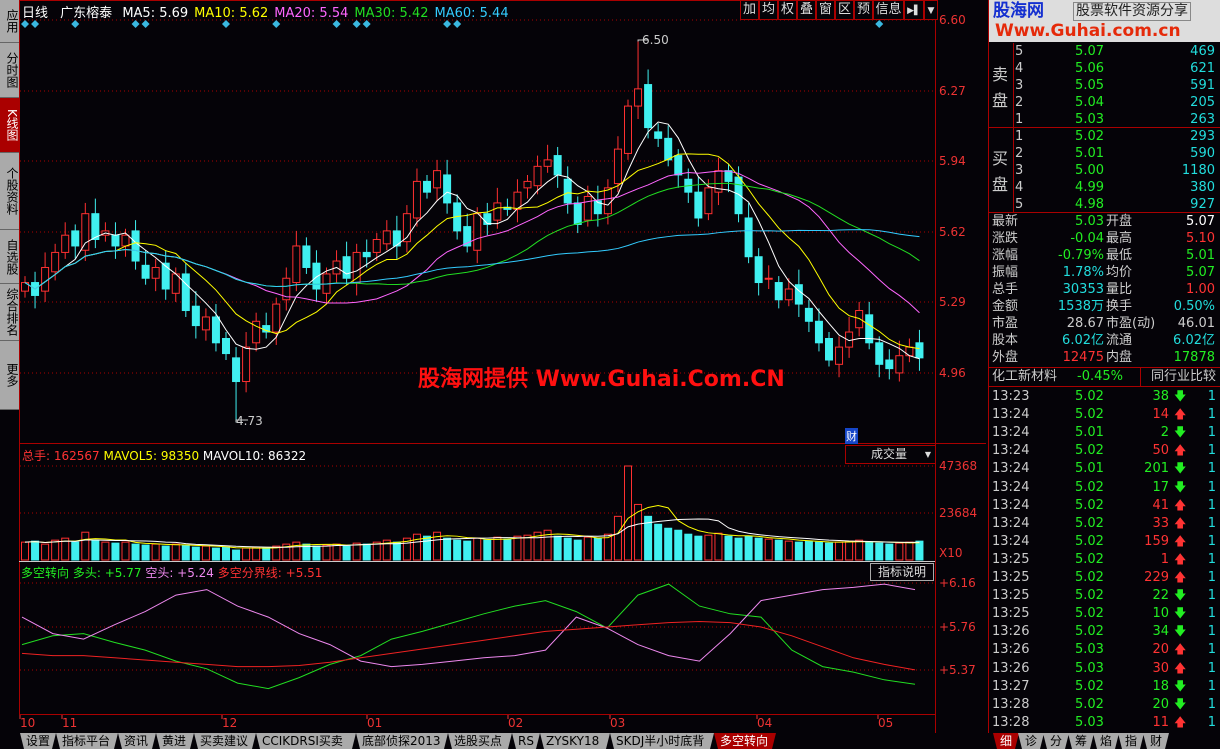  What do you see at coordinates (38, 741) in the screenshot?
I see `bottom-tab: 设置` at bounding box center [38, 741].